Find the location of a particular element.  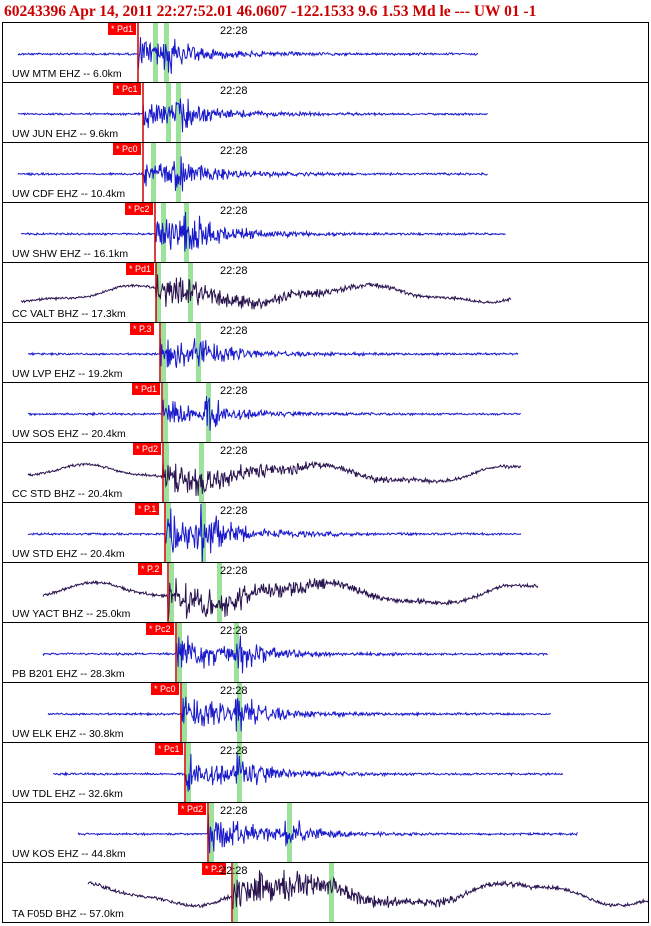

seismogram-panel: * Pd2 22:28 UW KOS EHZ -- 44.8km is located at coordinates (325, 832).